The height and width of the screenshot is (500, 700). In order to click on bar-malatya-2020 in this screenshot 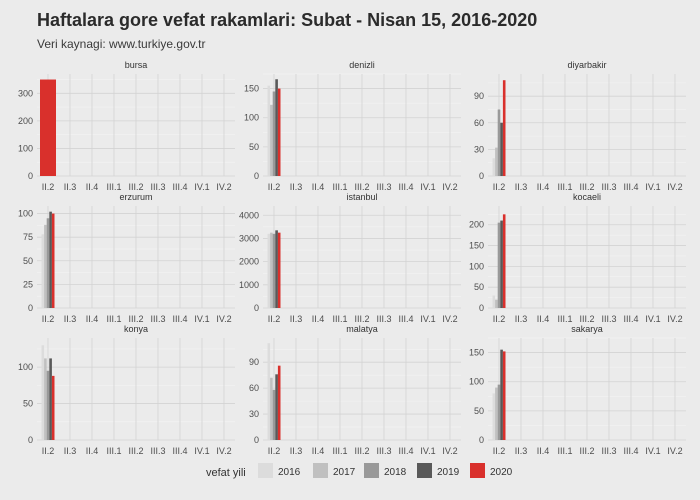, I will do `click(279, 402)`.